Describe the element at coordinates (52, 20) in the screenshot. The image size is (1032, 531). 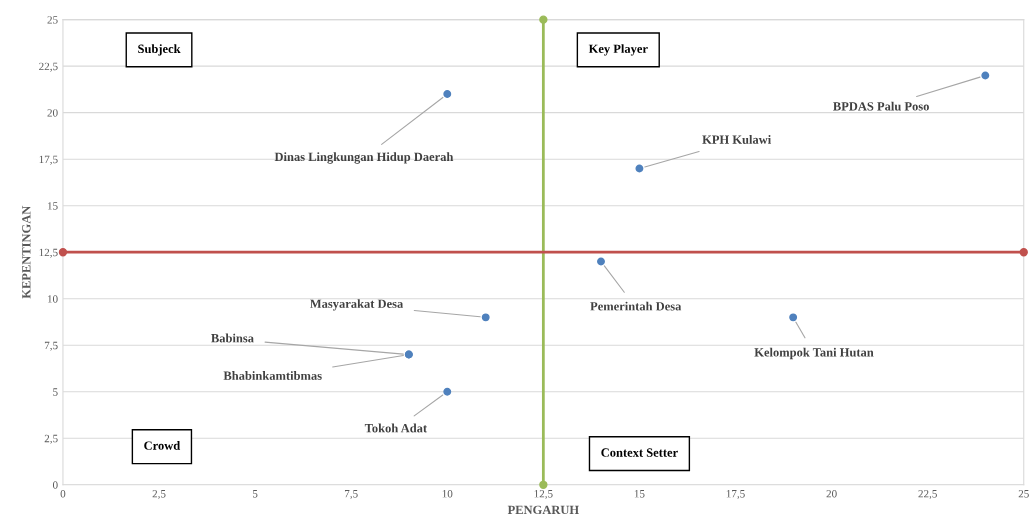
I see `y-tick-label: 25` at that location.